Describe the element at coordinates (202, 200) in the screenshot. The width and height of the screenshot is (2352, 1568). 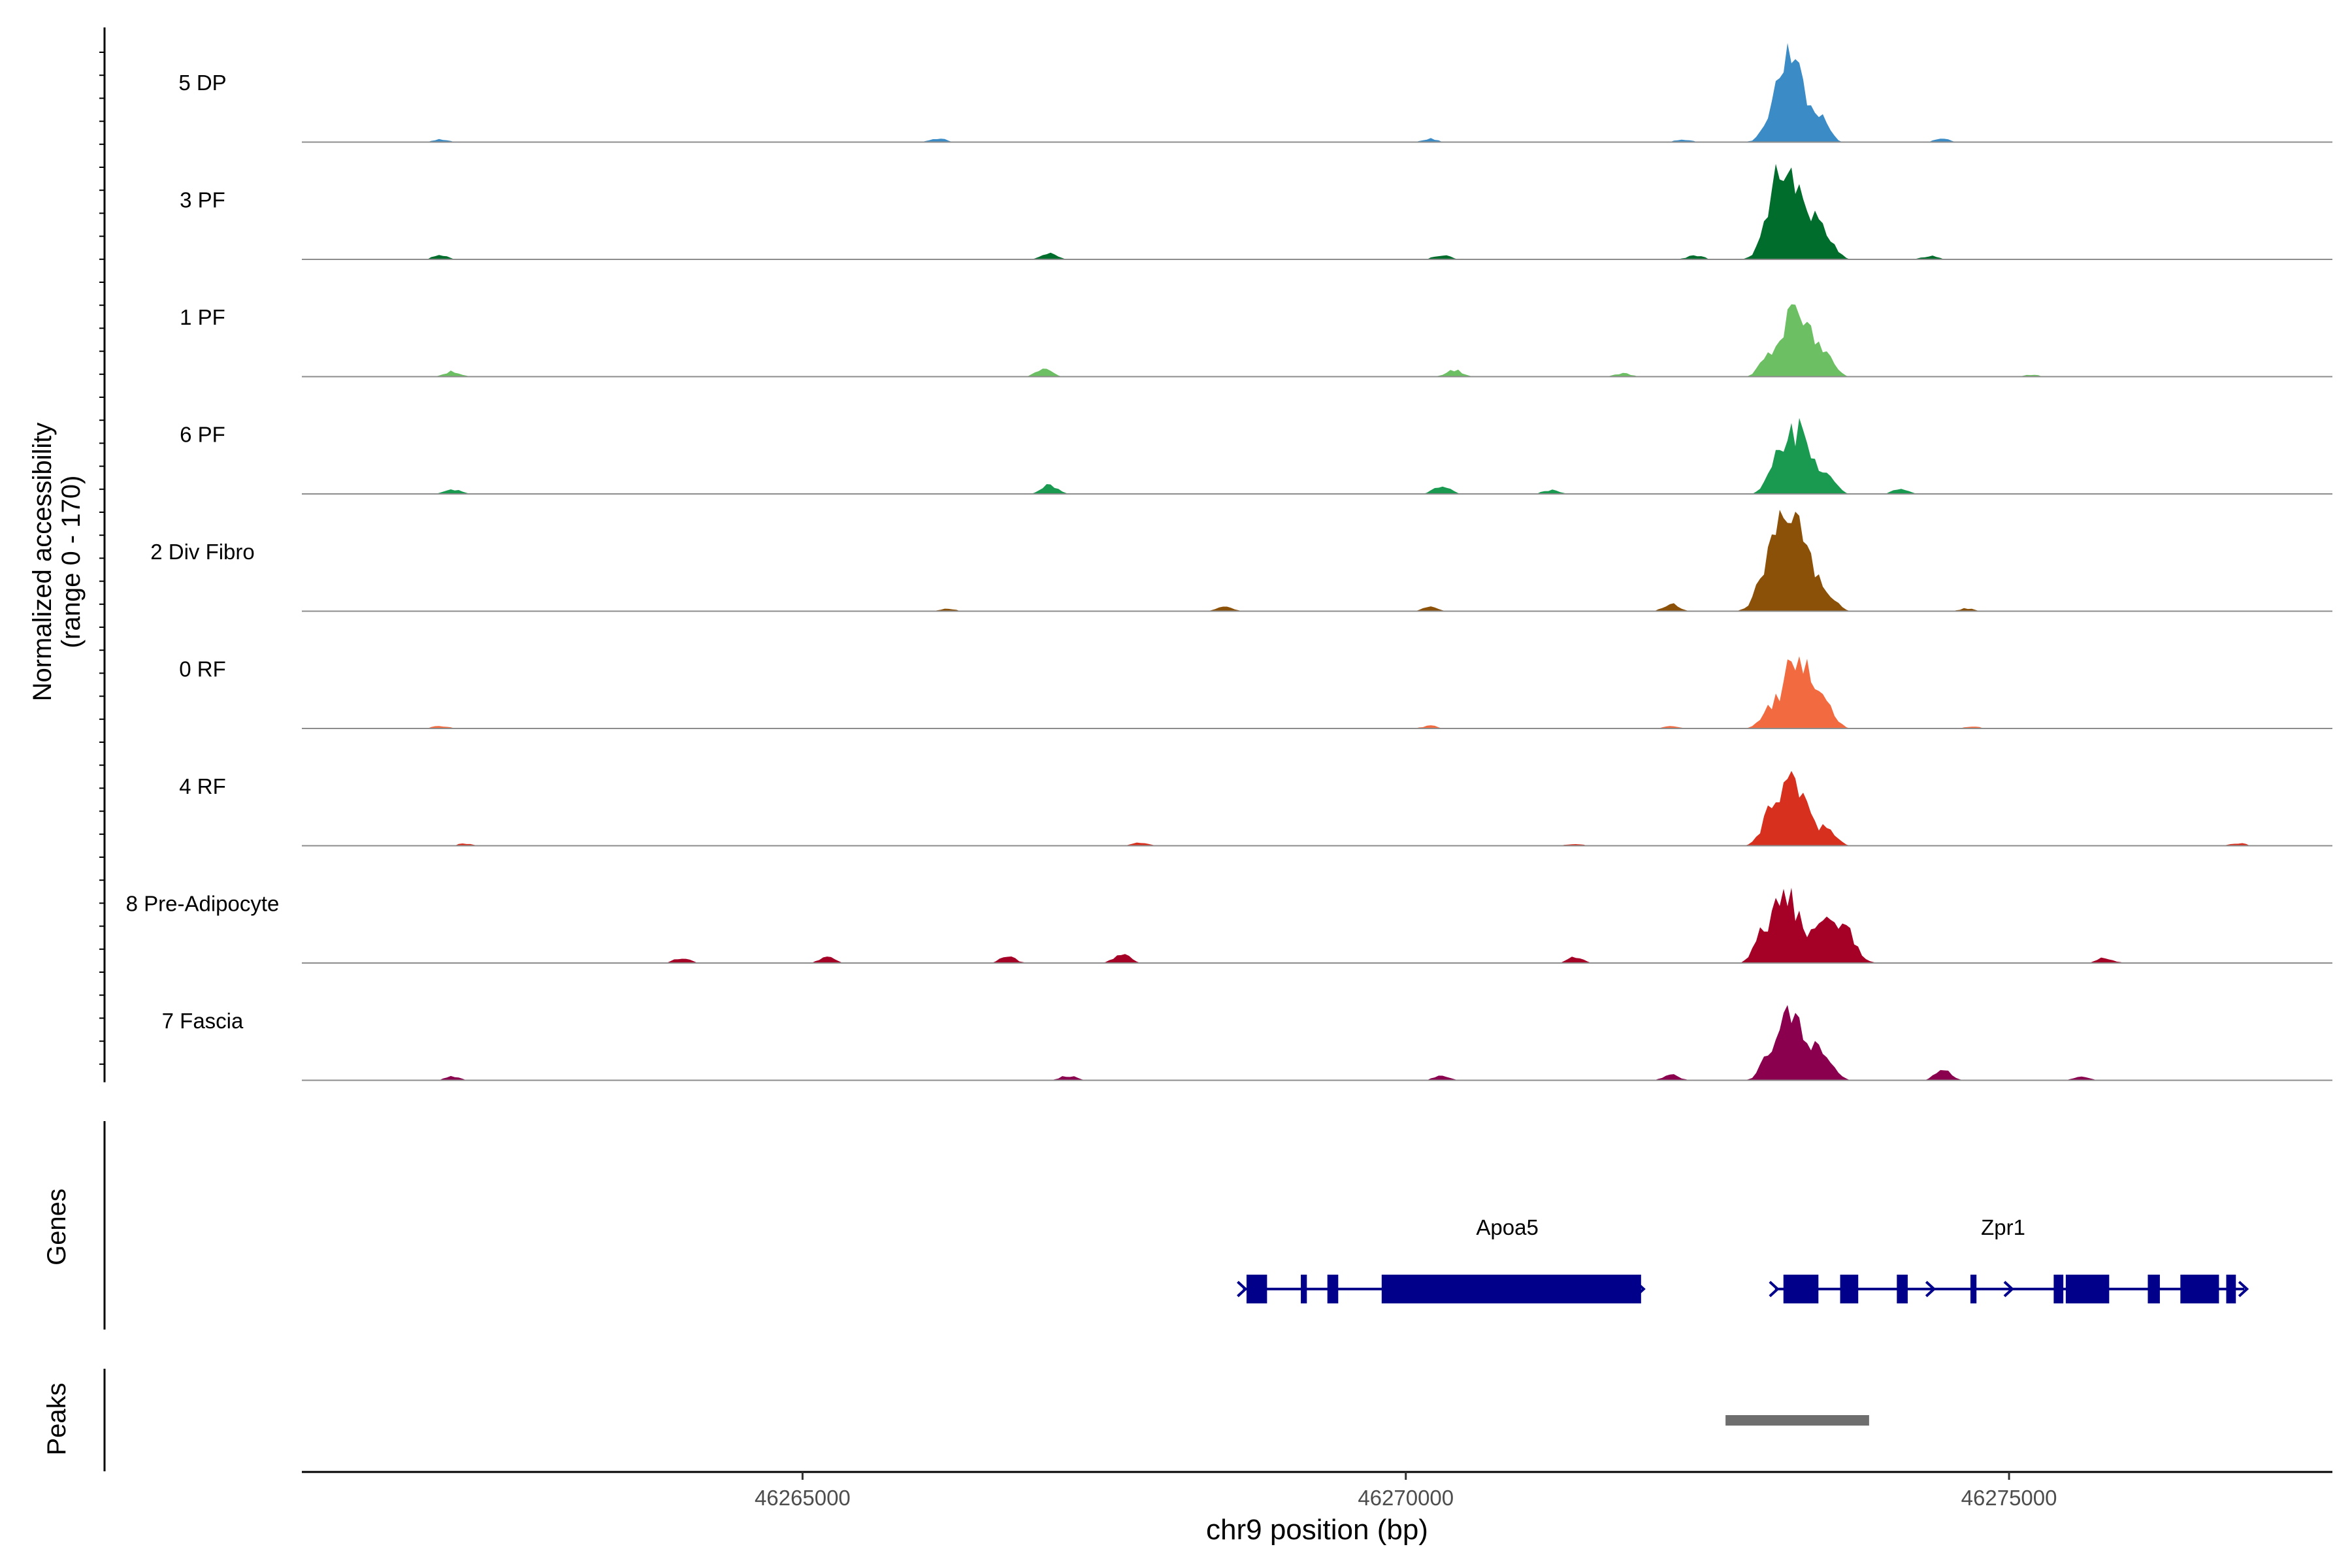
I see `track-label: 3 PF` at that location.